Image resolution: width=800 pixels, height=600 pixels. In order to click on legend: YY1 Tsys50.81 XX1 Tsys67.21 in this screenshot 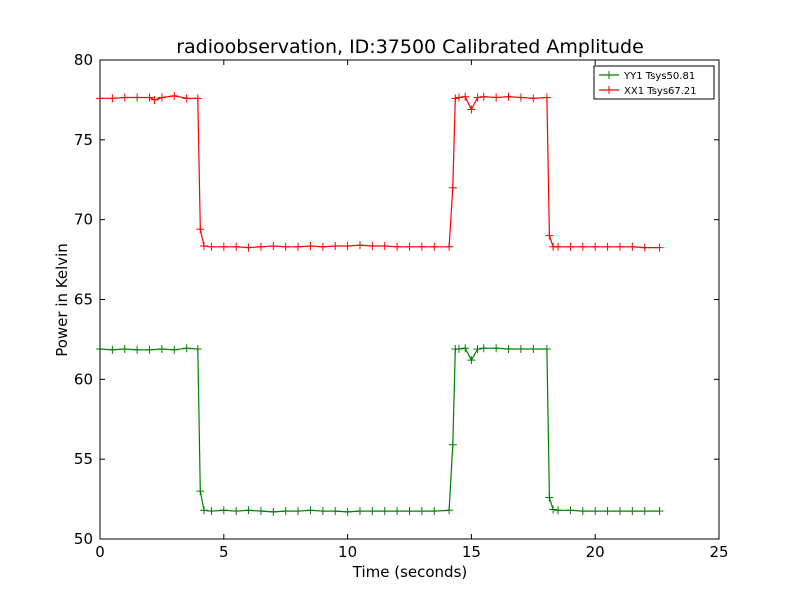, I will do `click(654, 82)`.